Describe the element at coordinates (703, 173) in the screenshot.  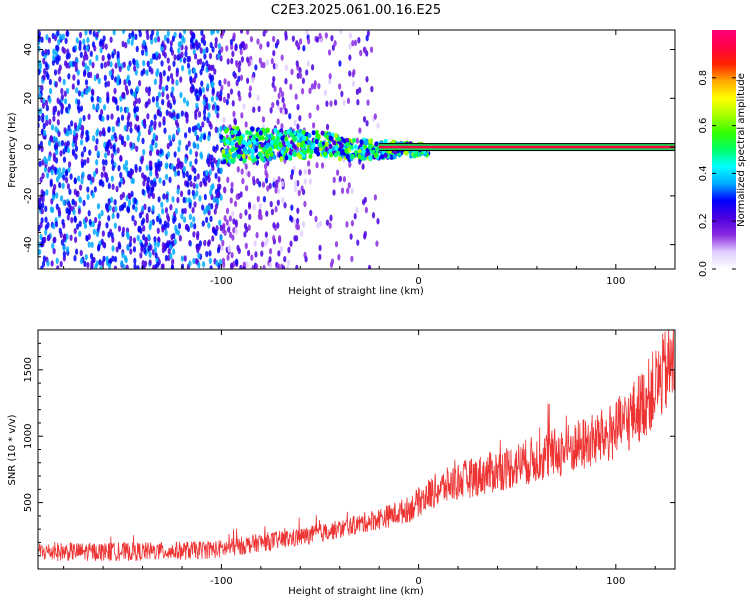
I see `colorbar-tick-label: 0.4` at that location.